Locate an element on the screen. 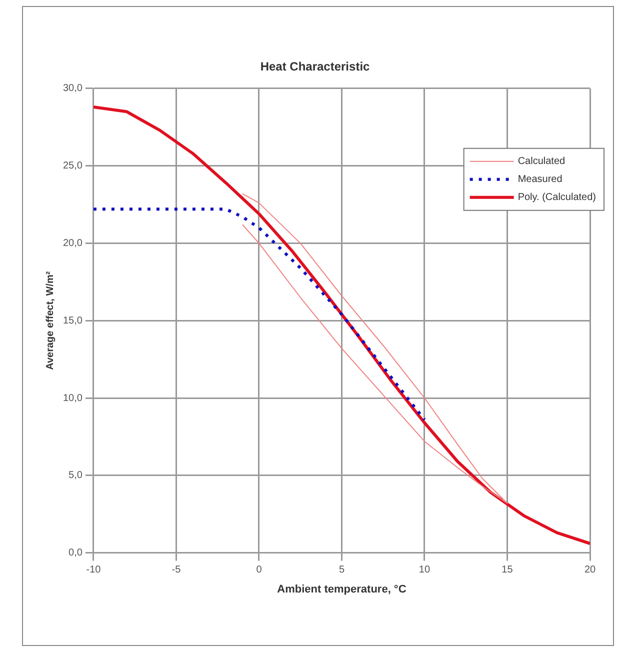 This screenshot has height=652, width=619. y-tick-label: 5,0 is located at coordinates (75, 476).